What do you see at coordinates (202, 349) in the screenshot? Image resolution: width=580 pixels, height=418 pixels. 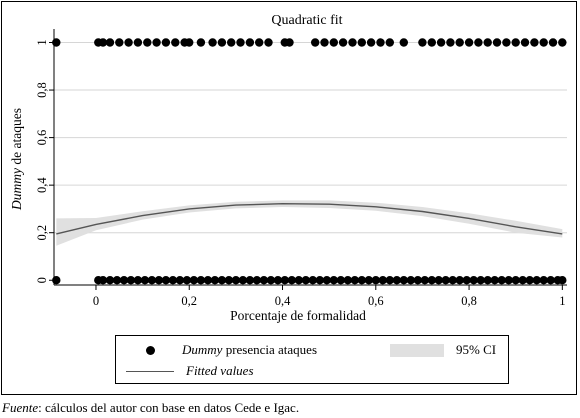 I see `legend-points-label-italic: Dummy` at bounding box center [202, 349].